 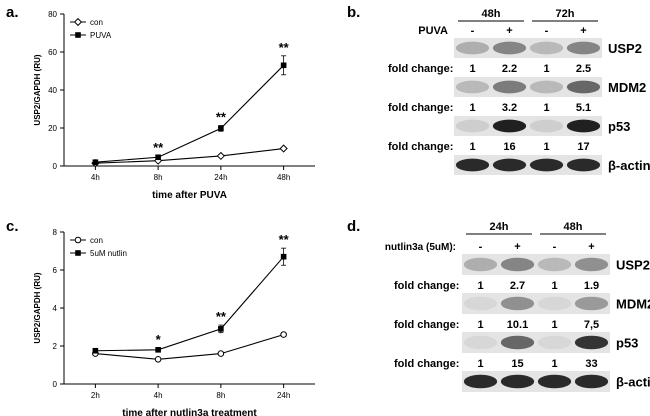 What do you see at coordinates (283, 395) in the screenshot?
I see `x-tick-label: 24h` at bounding box center [283, 395].